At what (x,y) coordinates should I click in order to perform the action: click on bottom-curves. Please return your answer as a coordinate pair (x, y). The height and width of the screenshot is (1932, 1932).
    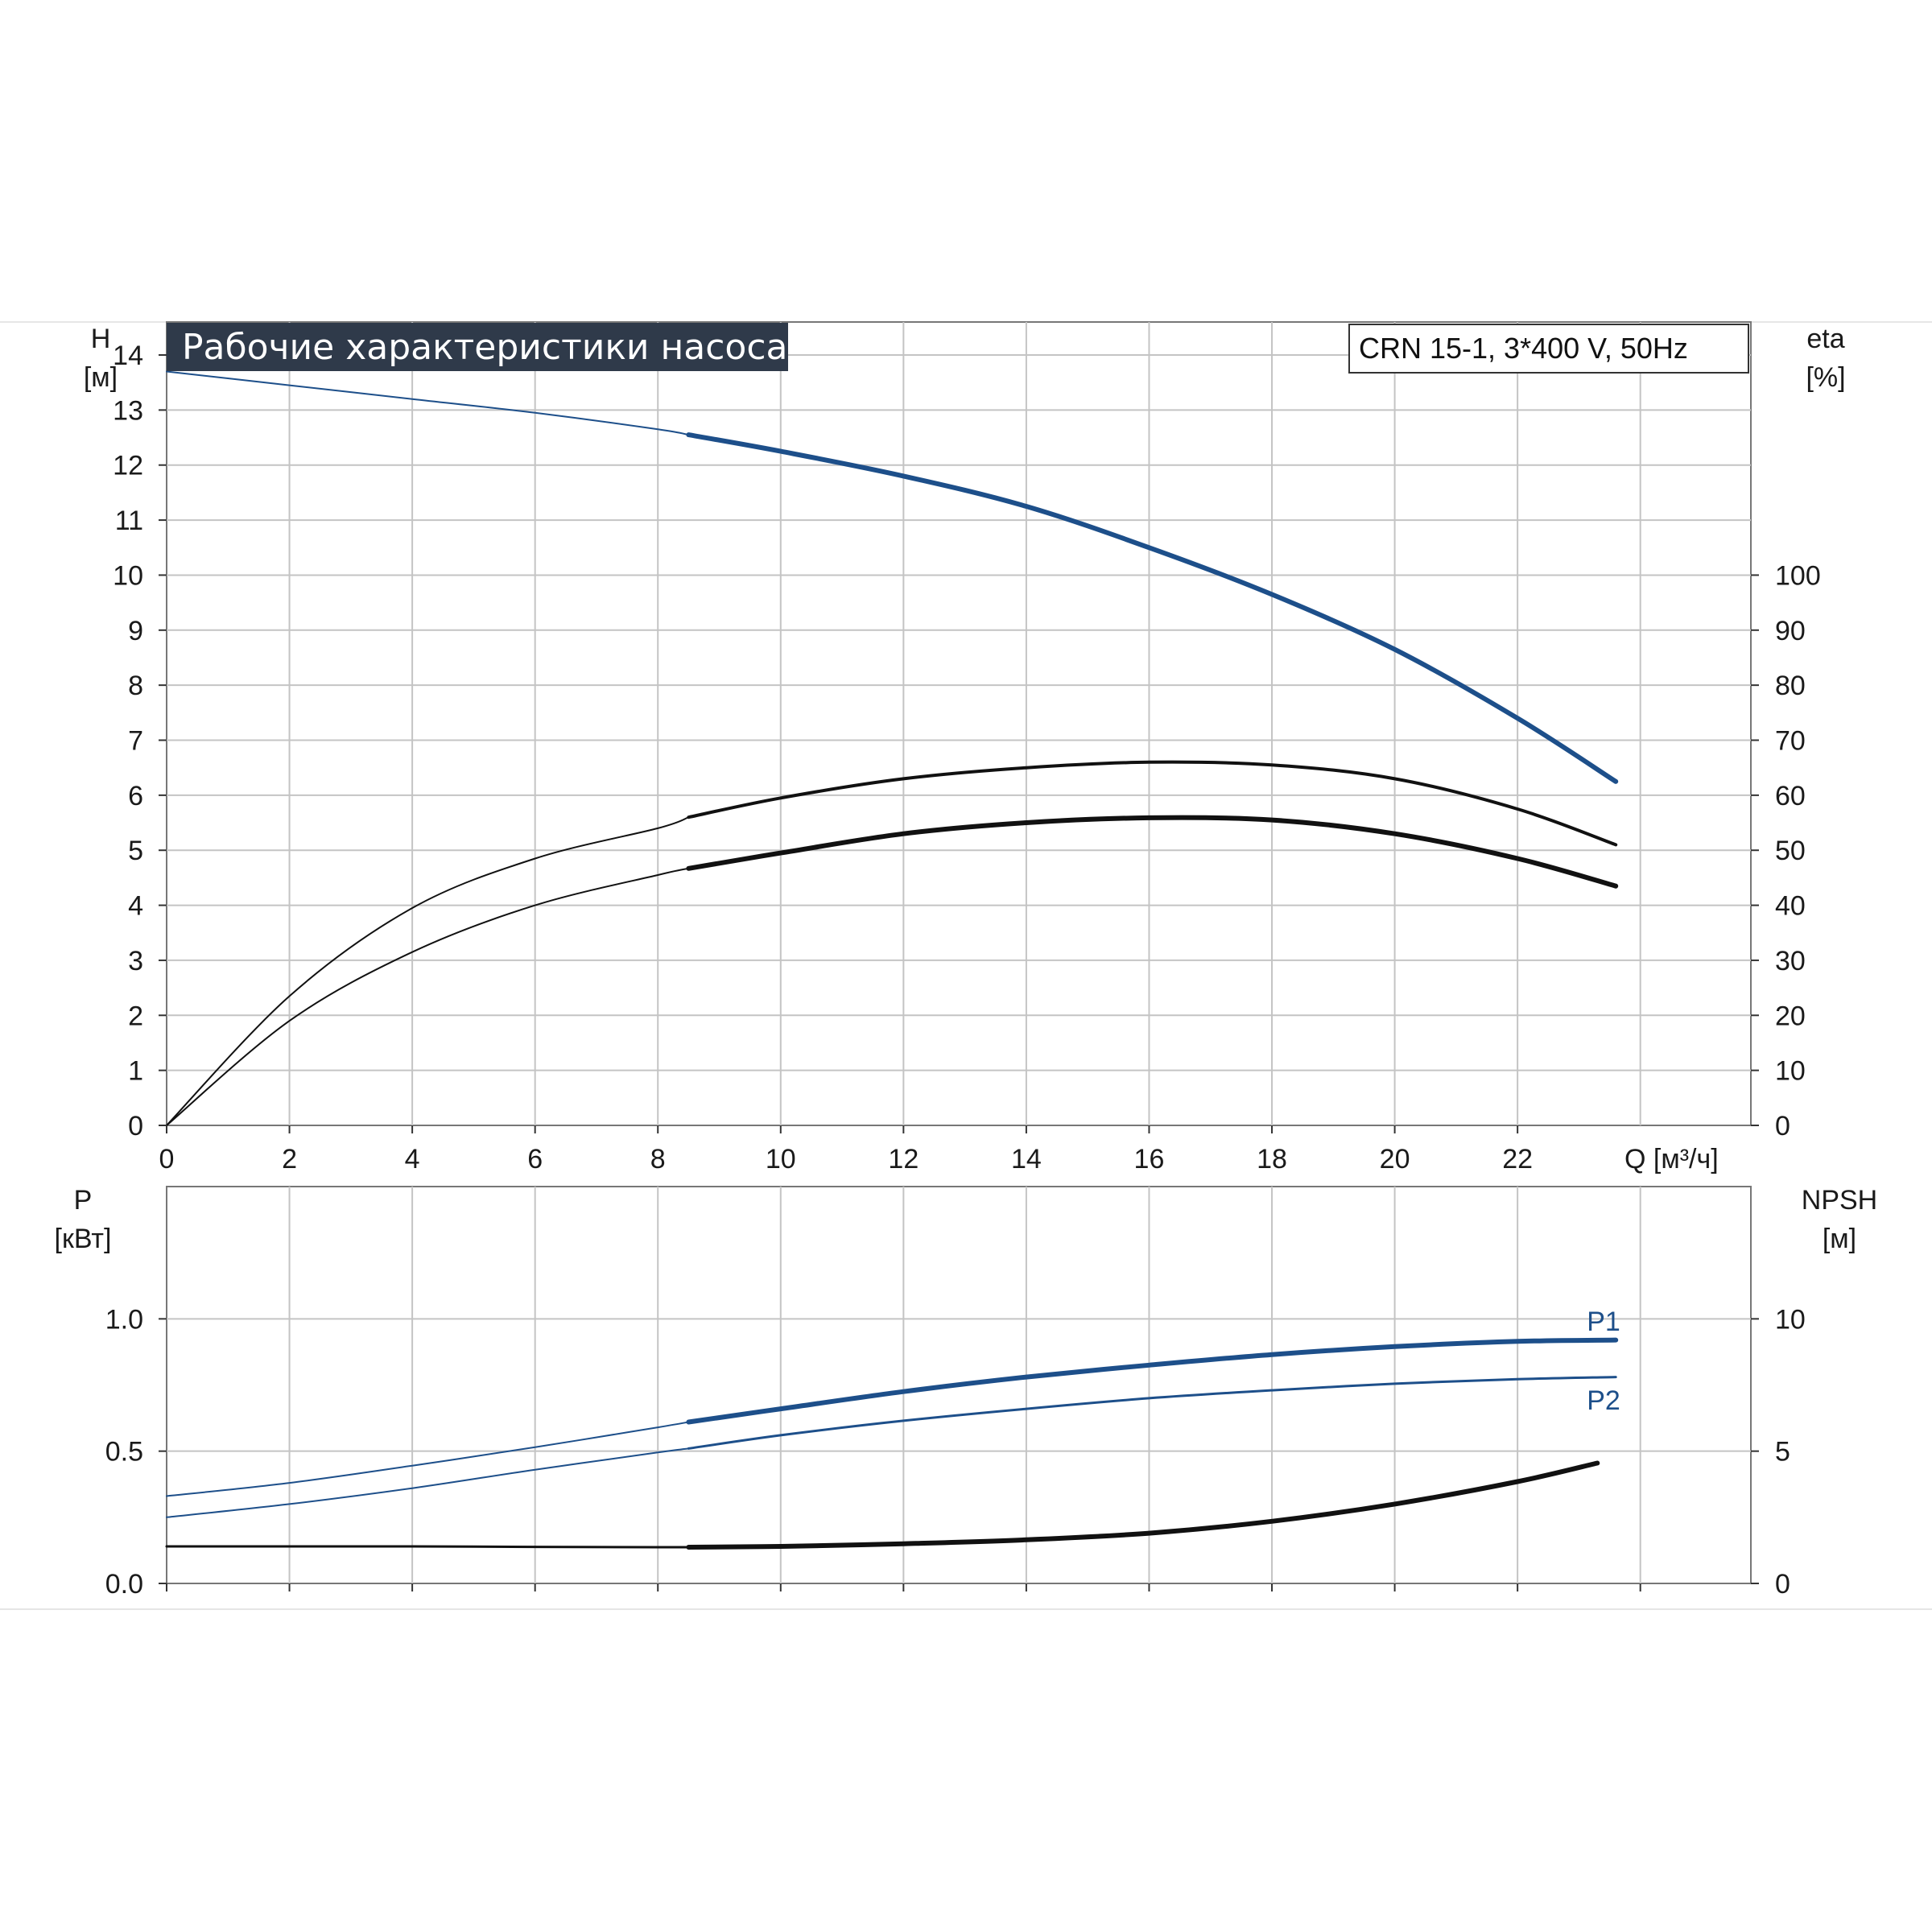
    Looking at the image, I should click on (892, 1443).